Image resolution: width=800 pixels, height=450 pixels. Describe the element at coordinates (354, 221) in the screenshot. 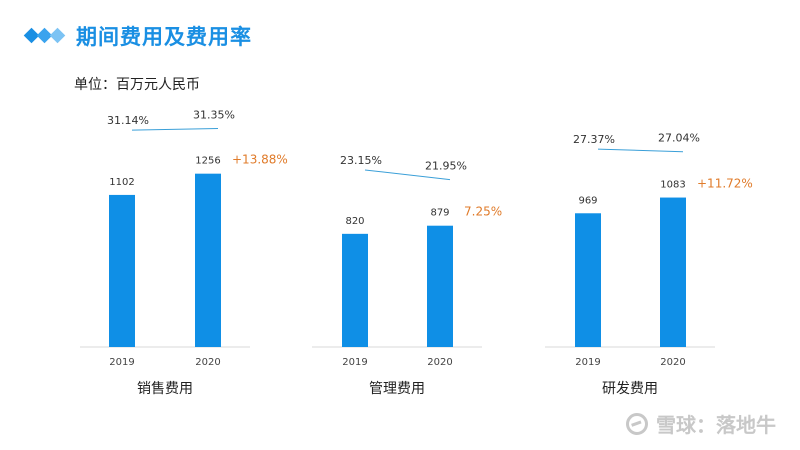

I see `value-label: 820` at that location.